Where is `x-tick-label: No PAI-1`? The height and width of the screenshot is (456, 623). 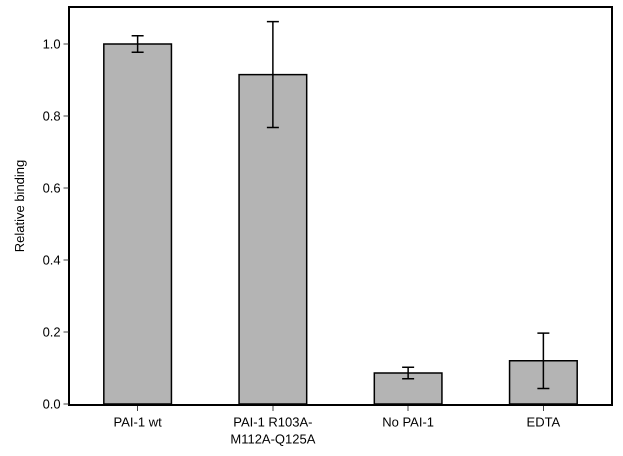 x-tick-label: No PAI-1 is located at coordinates (408, 422).